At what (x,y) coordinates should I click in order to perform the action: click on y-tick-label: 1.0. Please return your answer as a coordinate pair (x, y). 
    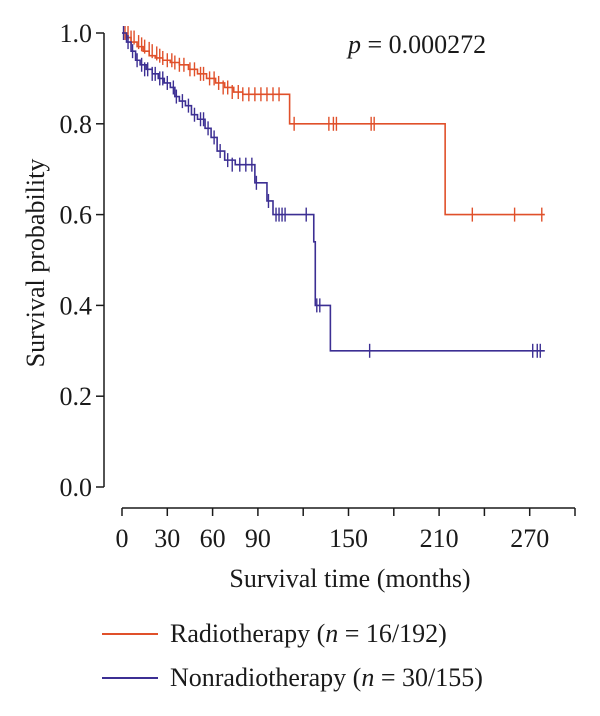
    Looking at the image, I should click on (76, 33).